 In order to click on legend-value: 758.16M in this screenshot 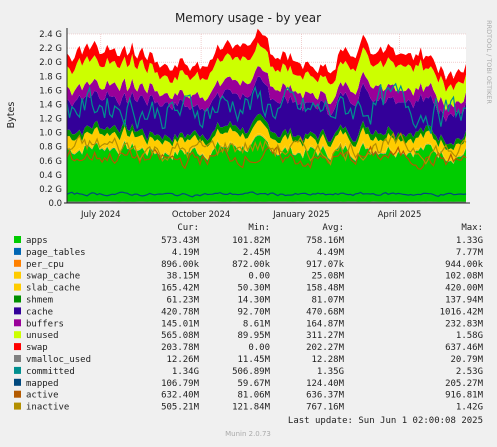, I will do `click(325, 241)`.